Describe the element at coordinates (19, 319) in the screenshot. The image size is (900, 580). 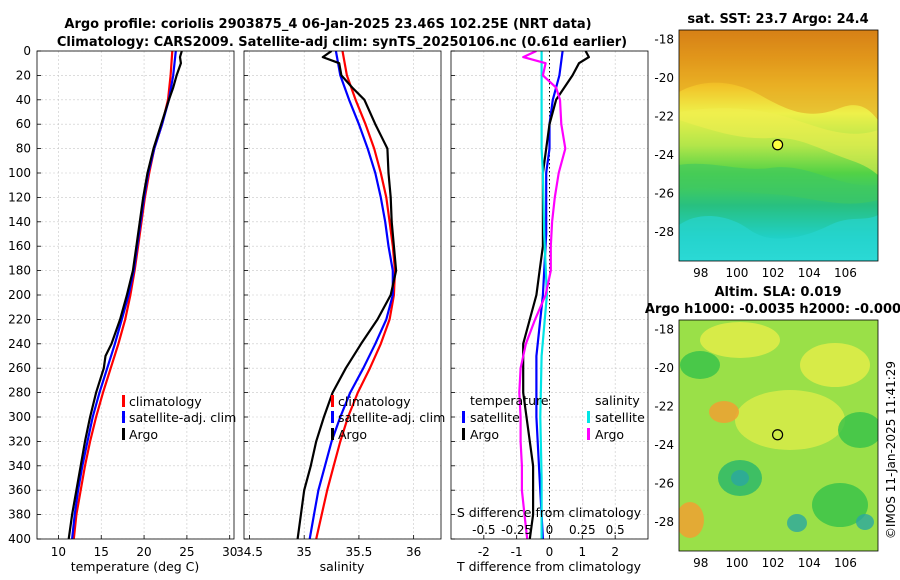
I see `depth-tick-label: 220` at that location.